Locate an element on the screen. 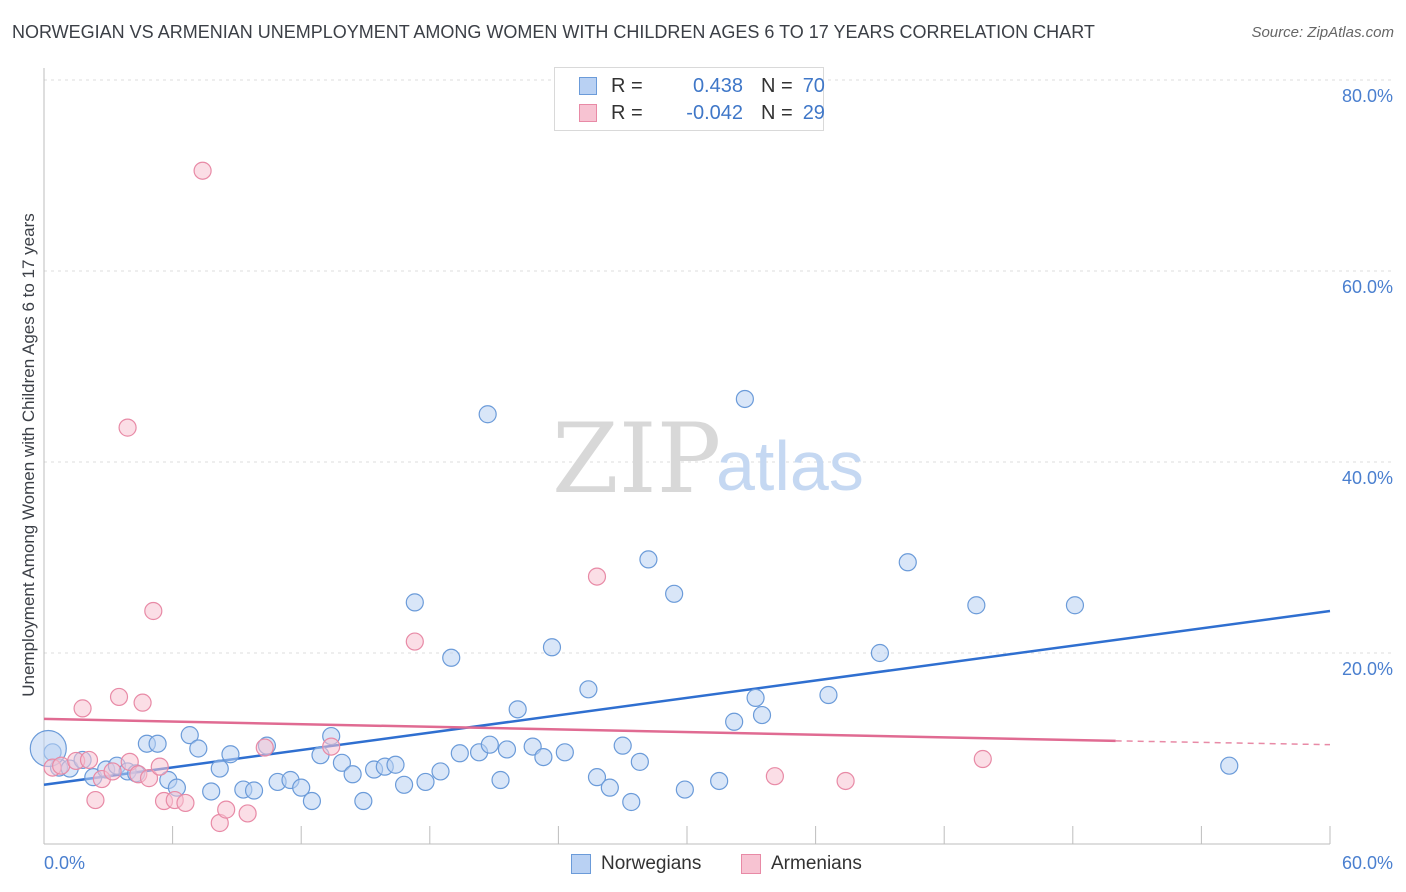  trend-line-extension-armenians is located at coordinates (1223, 743).